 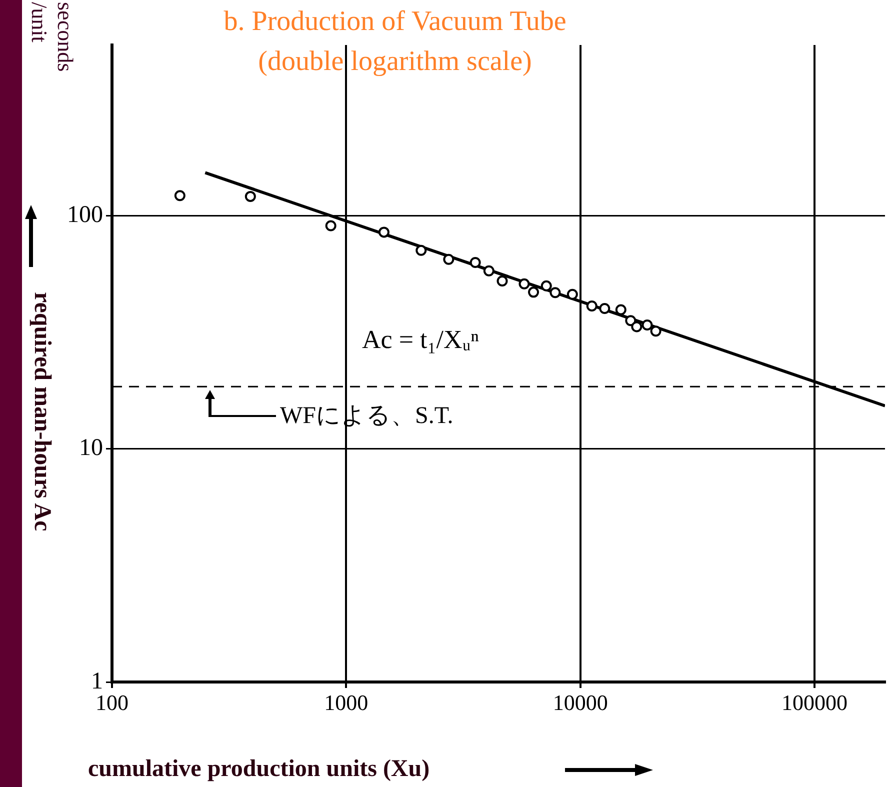 What do you see at coordinates (395, 22) in the screenshot?
I see `chart-title: b. Production of Vacuum Tube` at bounding box center [395, 22].